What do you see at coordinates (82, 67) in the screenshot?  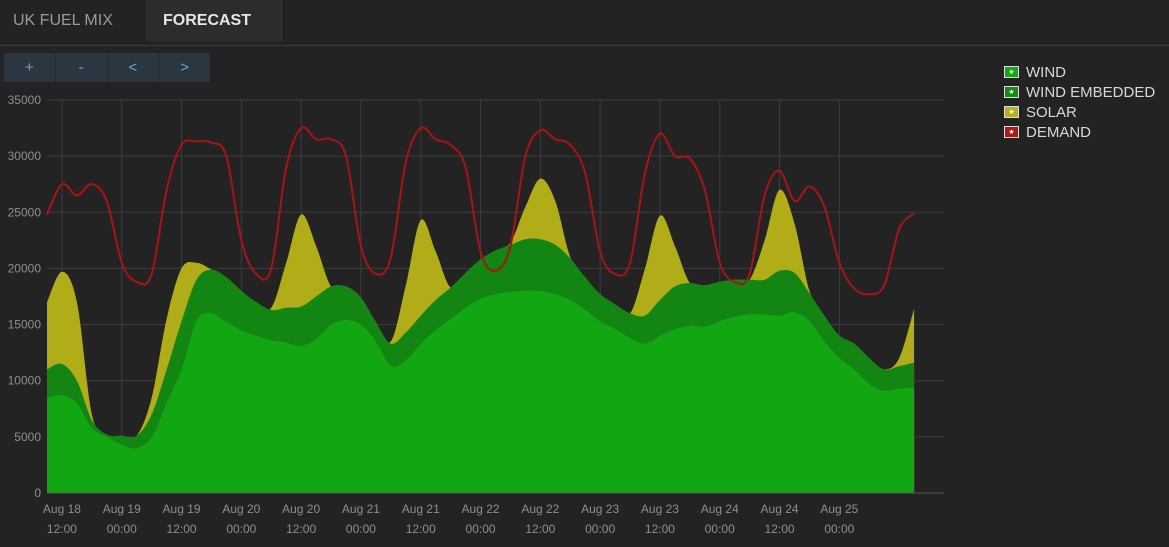 I see `zoom-out-button: -` at bounding box center [82, 67].